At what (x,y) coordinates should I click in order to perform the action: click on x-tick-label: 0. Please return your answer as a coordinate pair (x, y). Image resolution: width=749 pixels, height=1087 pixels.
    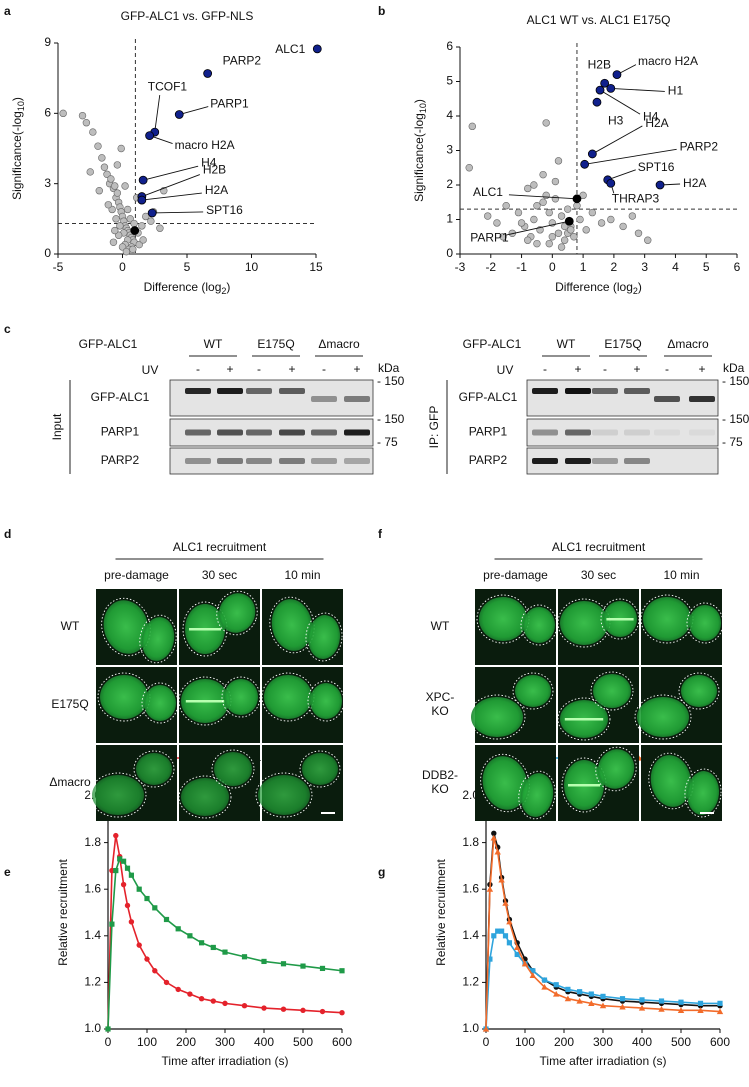
    Looking at the image, I should click on (552, 267).